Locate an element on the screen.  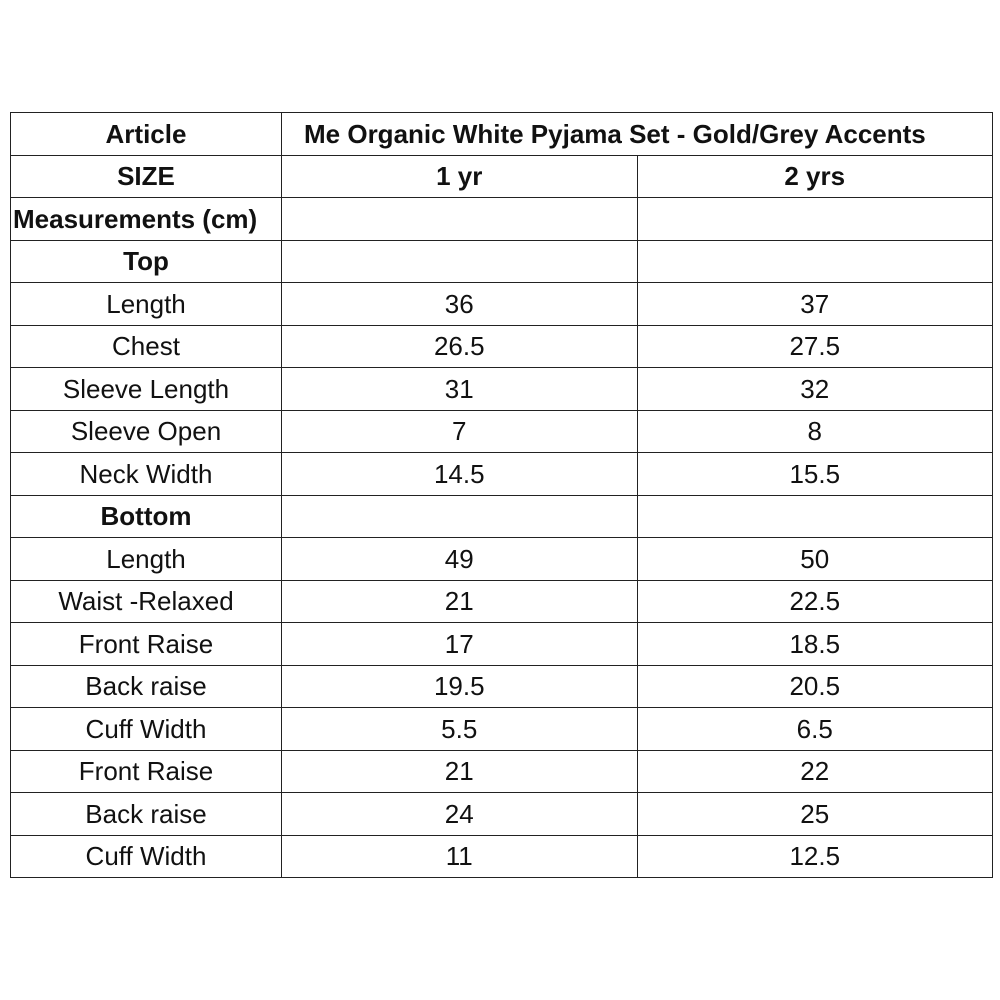
measurements-label: Measurements (cm) is located at coordinates (146, 219).